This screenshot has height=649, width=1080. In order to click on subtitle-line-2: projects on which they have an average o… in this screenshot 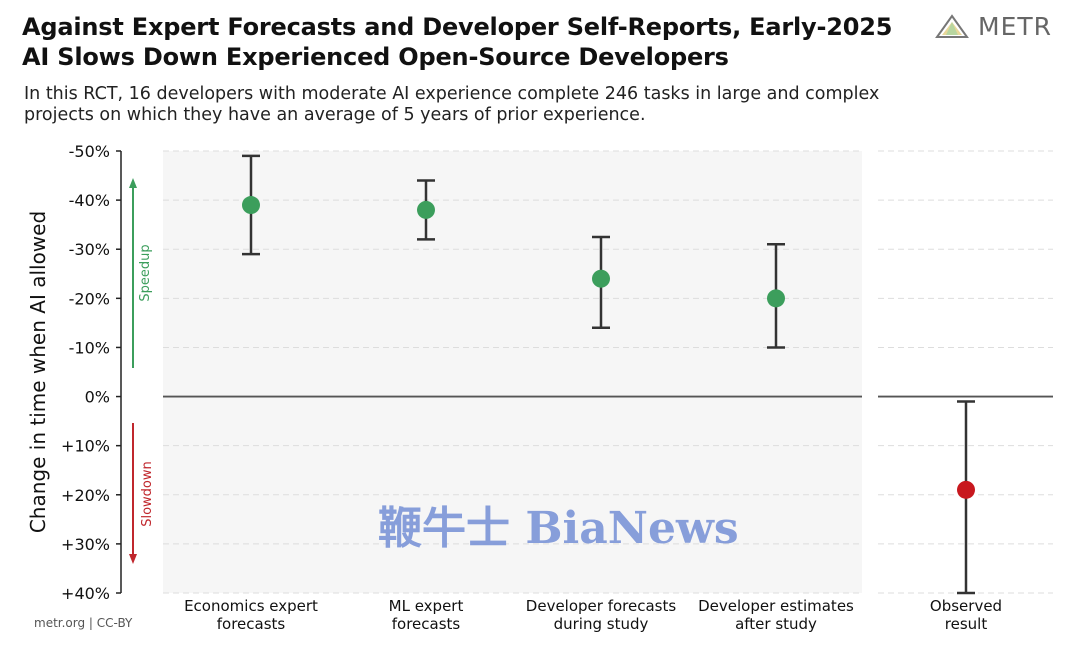, I will do `click(335, 115)`.